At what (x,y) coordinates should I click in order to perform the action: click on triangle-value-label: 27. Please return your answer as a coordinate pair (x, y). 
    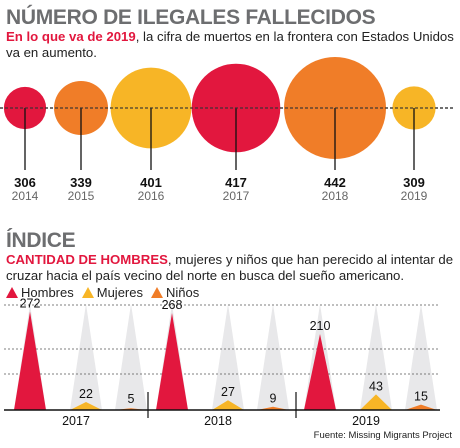
    Looking at the image, I should click on (228, 392).